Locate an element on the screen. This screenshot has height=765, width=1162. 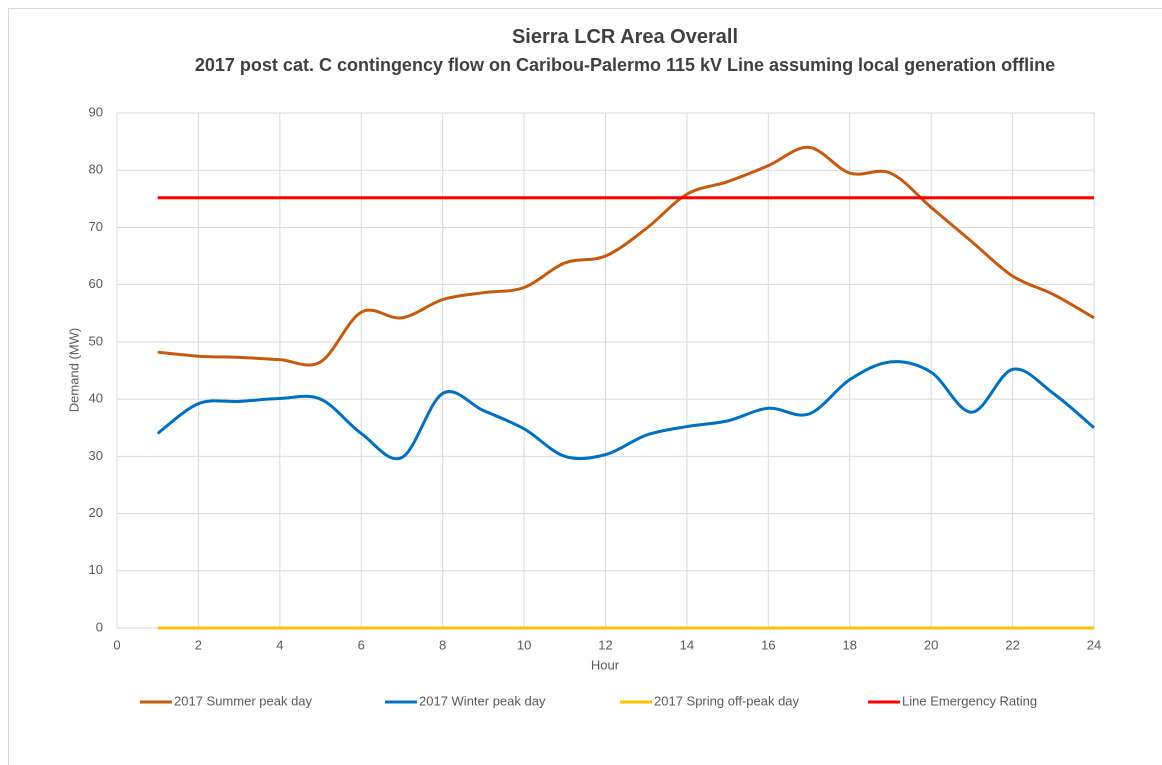
legend-label: 2017 Winter peak day is located at coordinates (482, 700).